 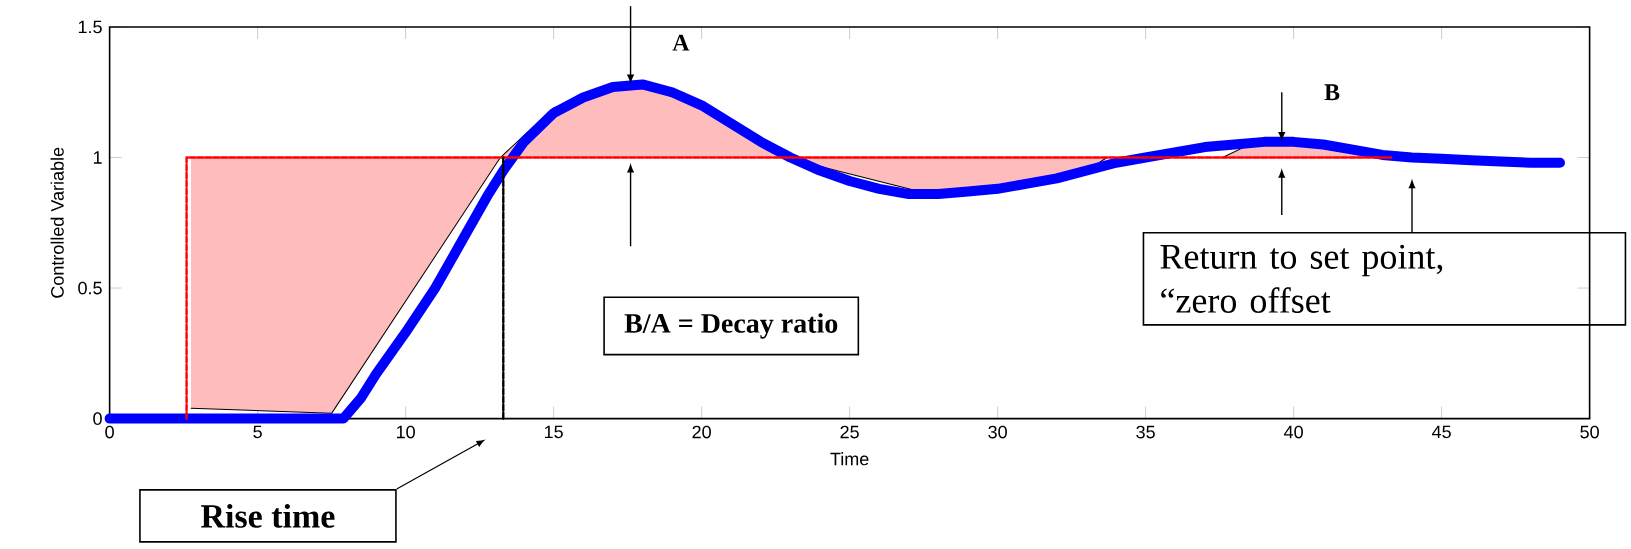 I want to click on x-tick-label: 45, so click(x=1441, y=432).